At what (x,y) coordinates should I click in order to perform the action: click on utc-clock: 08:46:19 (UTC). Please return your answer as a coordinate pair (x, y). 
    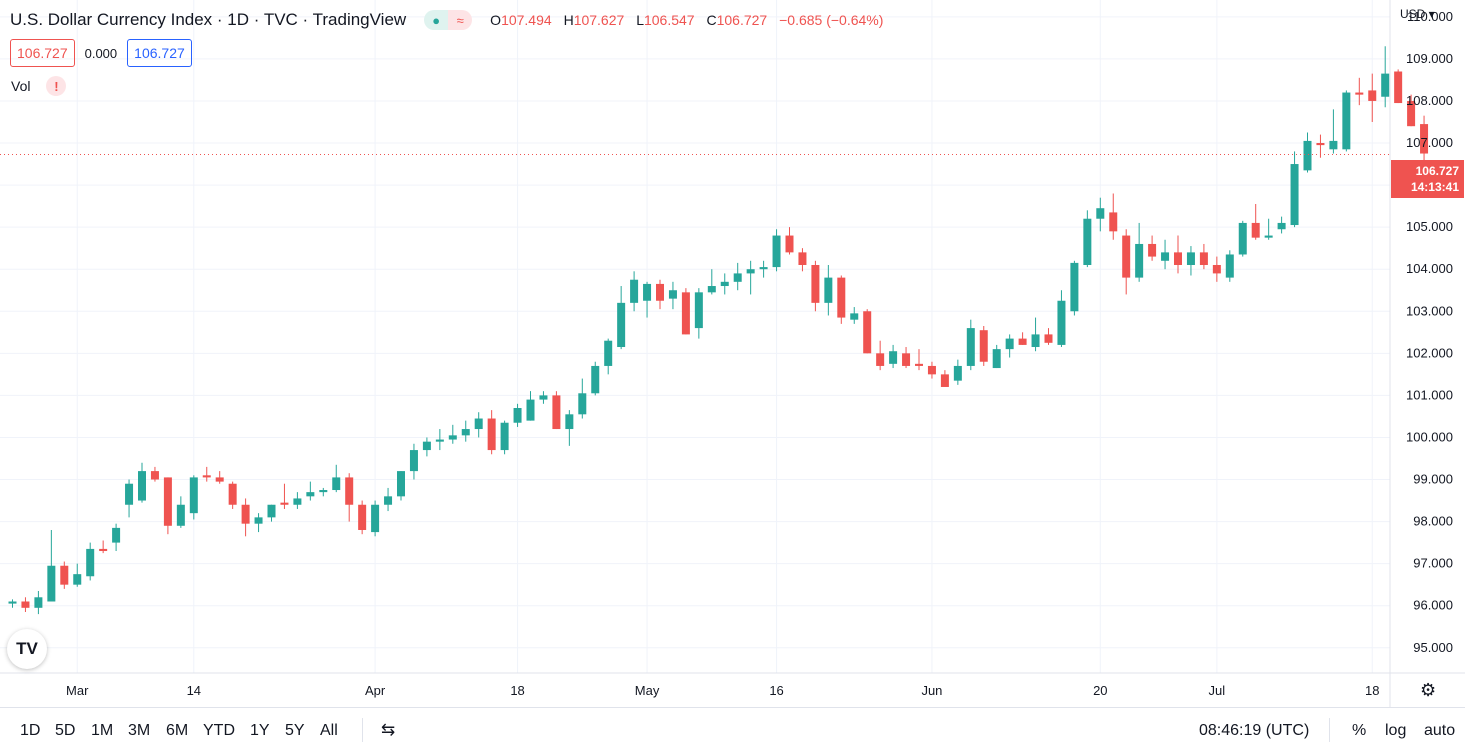
    Looking at the image, I should click on (1254, 730).